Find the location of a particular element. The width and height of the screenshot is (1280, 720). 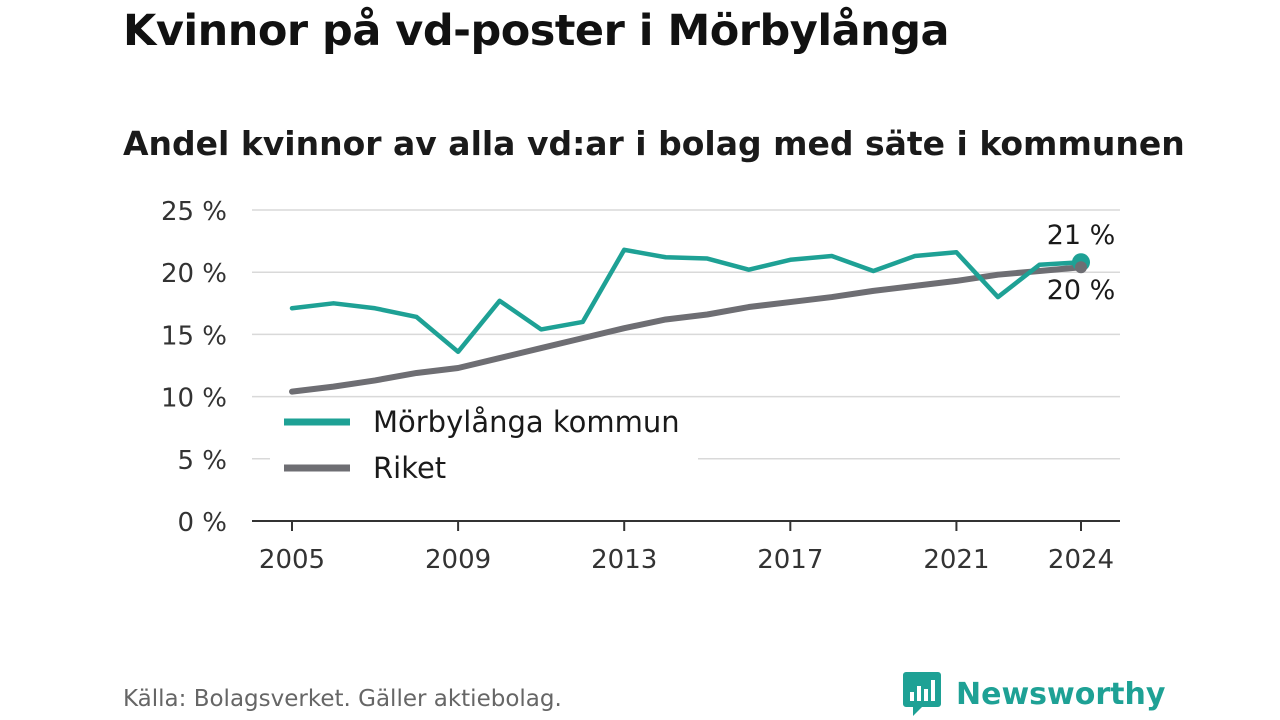

y-tick-label: 10 % is located at coordinates (194, 399).